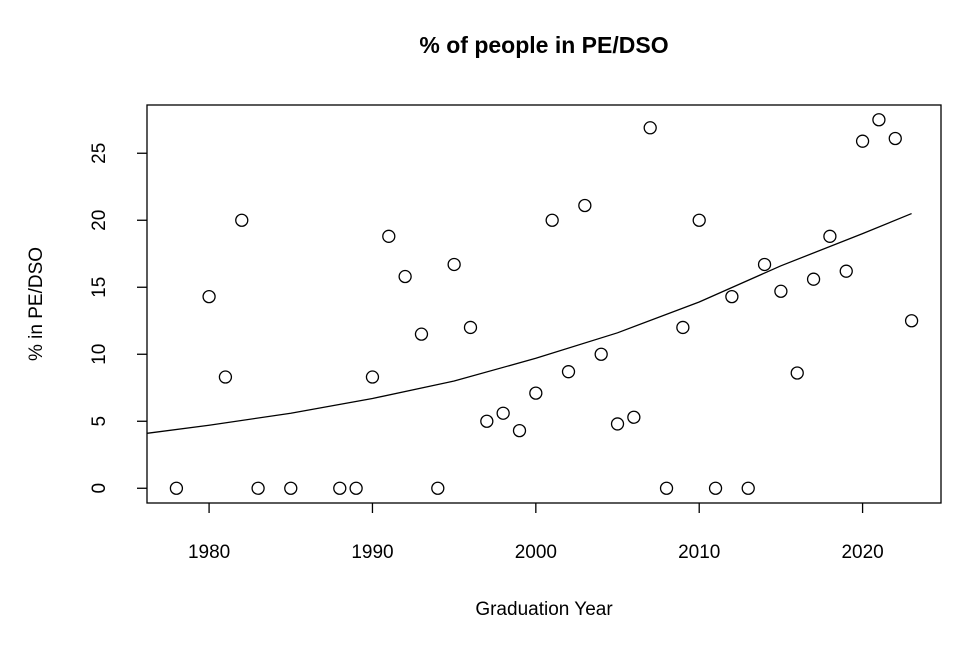 The height and width of the screenshot is (652, 976). I want to click on x-tick-label: 2020, so click(862, 552).